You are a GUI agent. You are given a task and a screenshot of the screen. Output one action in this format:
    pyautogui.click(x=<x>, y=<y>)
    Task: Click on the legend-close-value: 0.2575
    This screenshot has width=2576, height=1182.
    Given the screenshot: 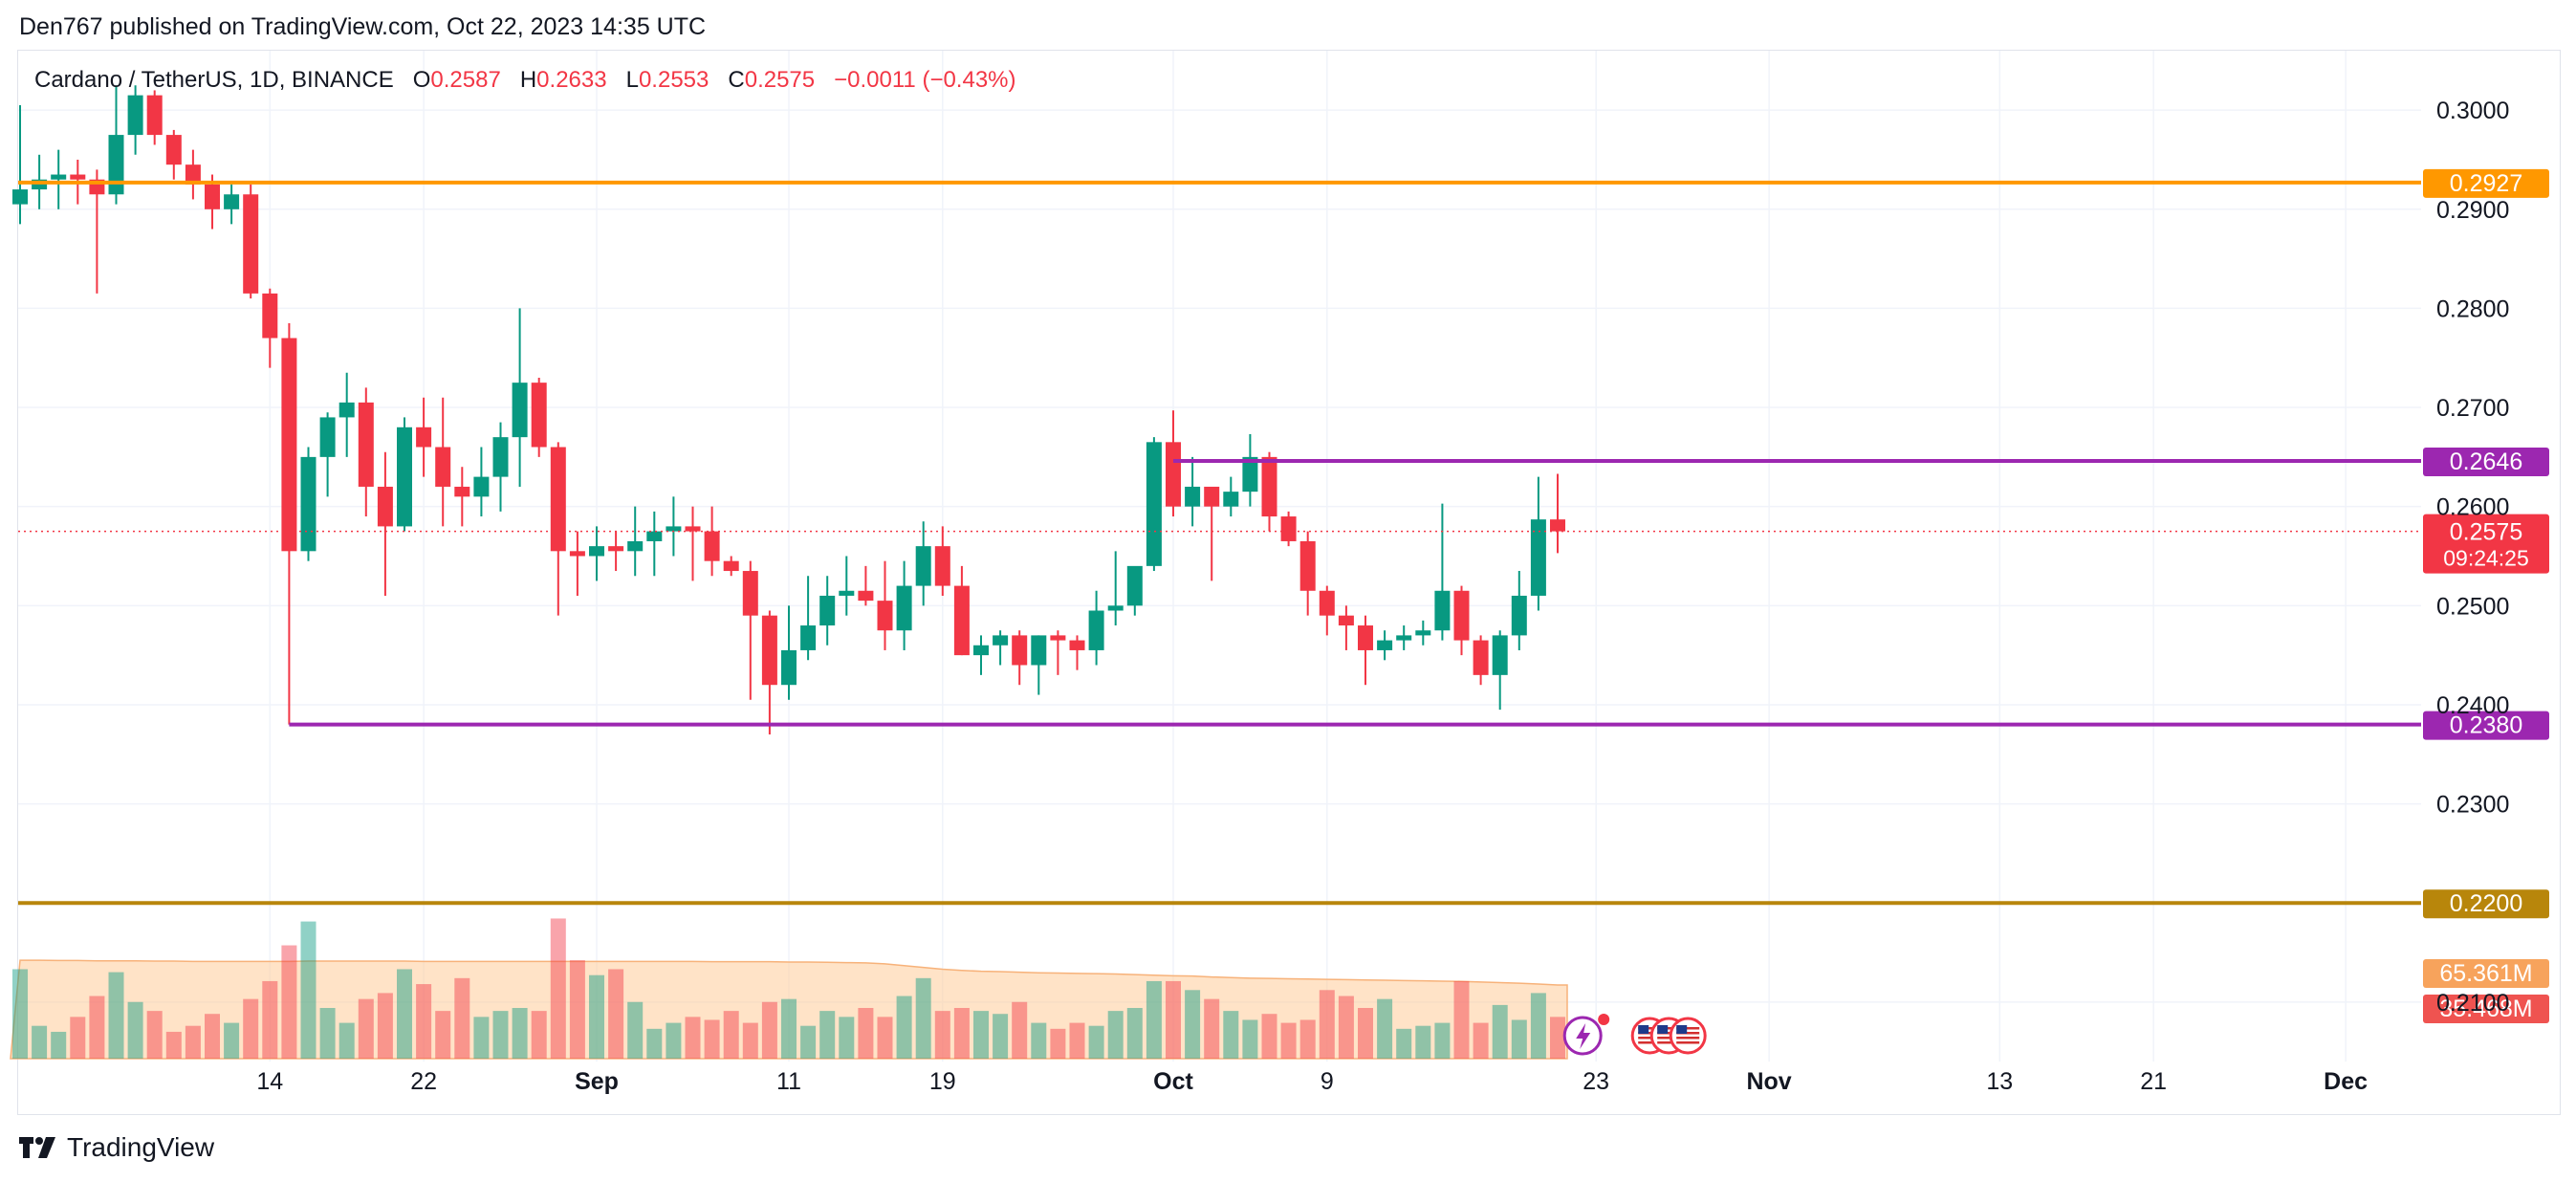 What is the action you would take?
    pyautogui.click(x=780, y=80)
    